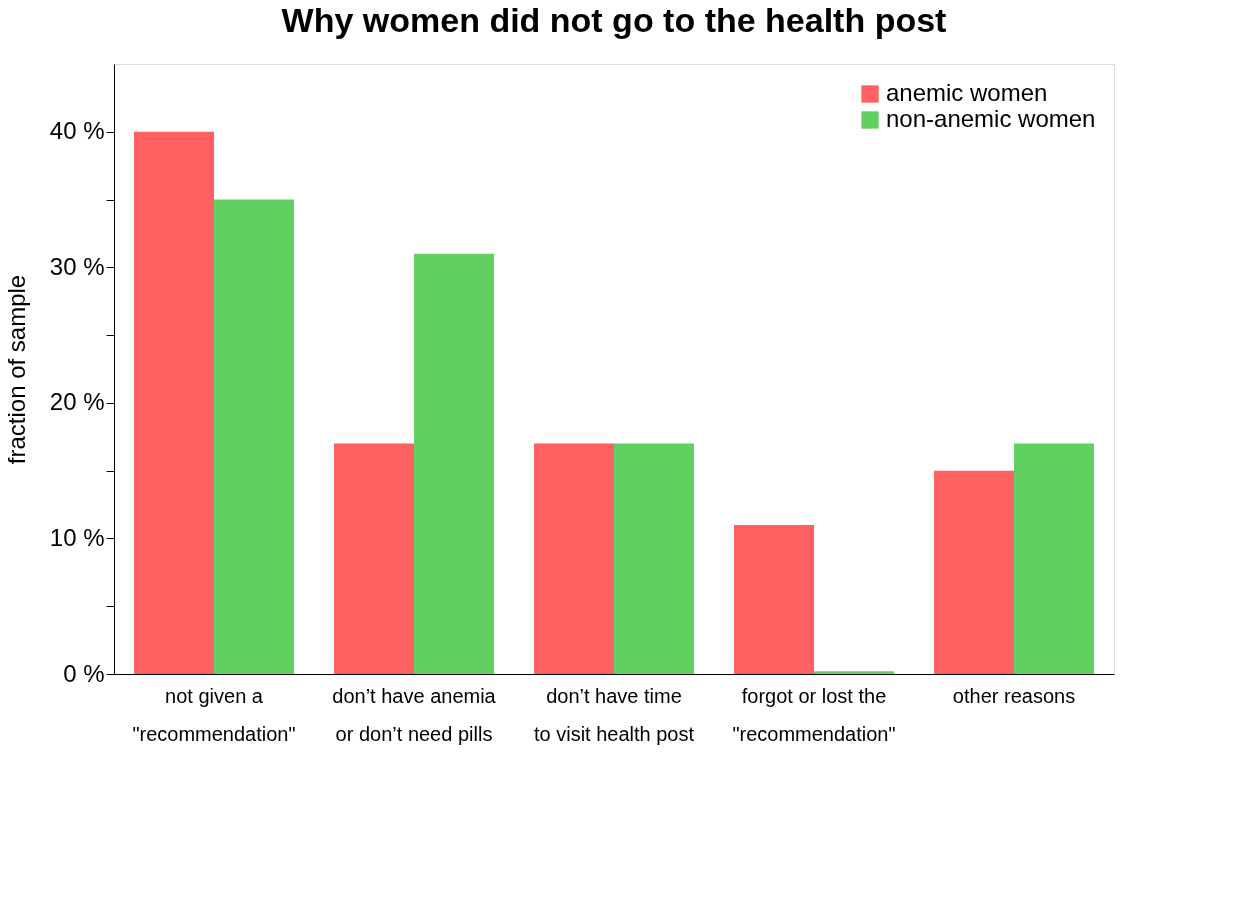 The image size is (1253, 908). Describe the element at coordinates (614, 20) in the screenshot. I see `chart-title: Why women did not go to the health post` at that location.